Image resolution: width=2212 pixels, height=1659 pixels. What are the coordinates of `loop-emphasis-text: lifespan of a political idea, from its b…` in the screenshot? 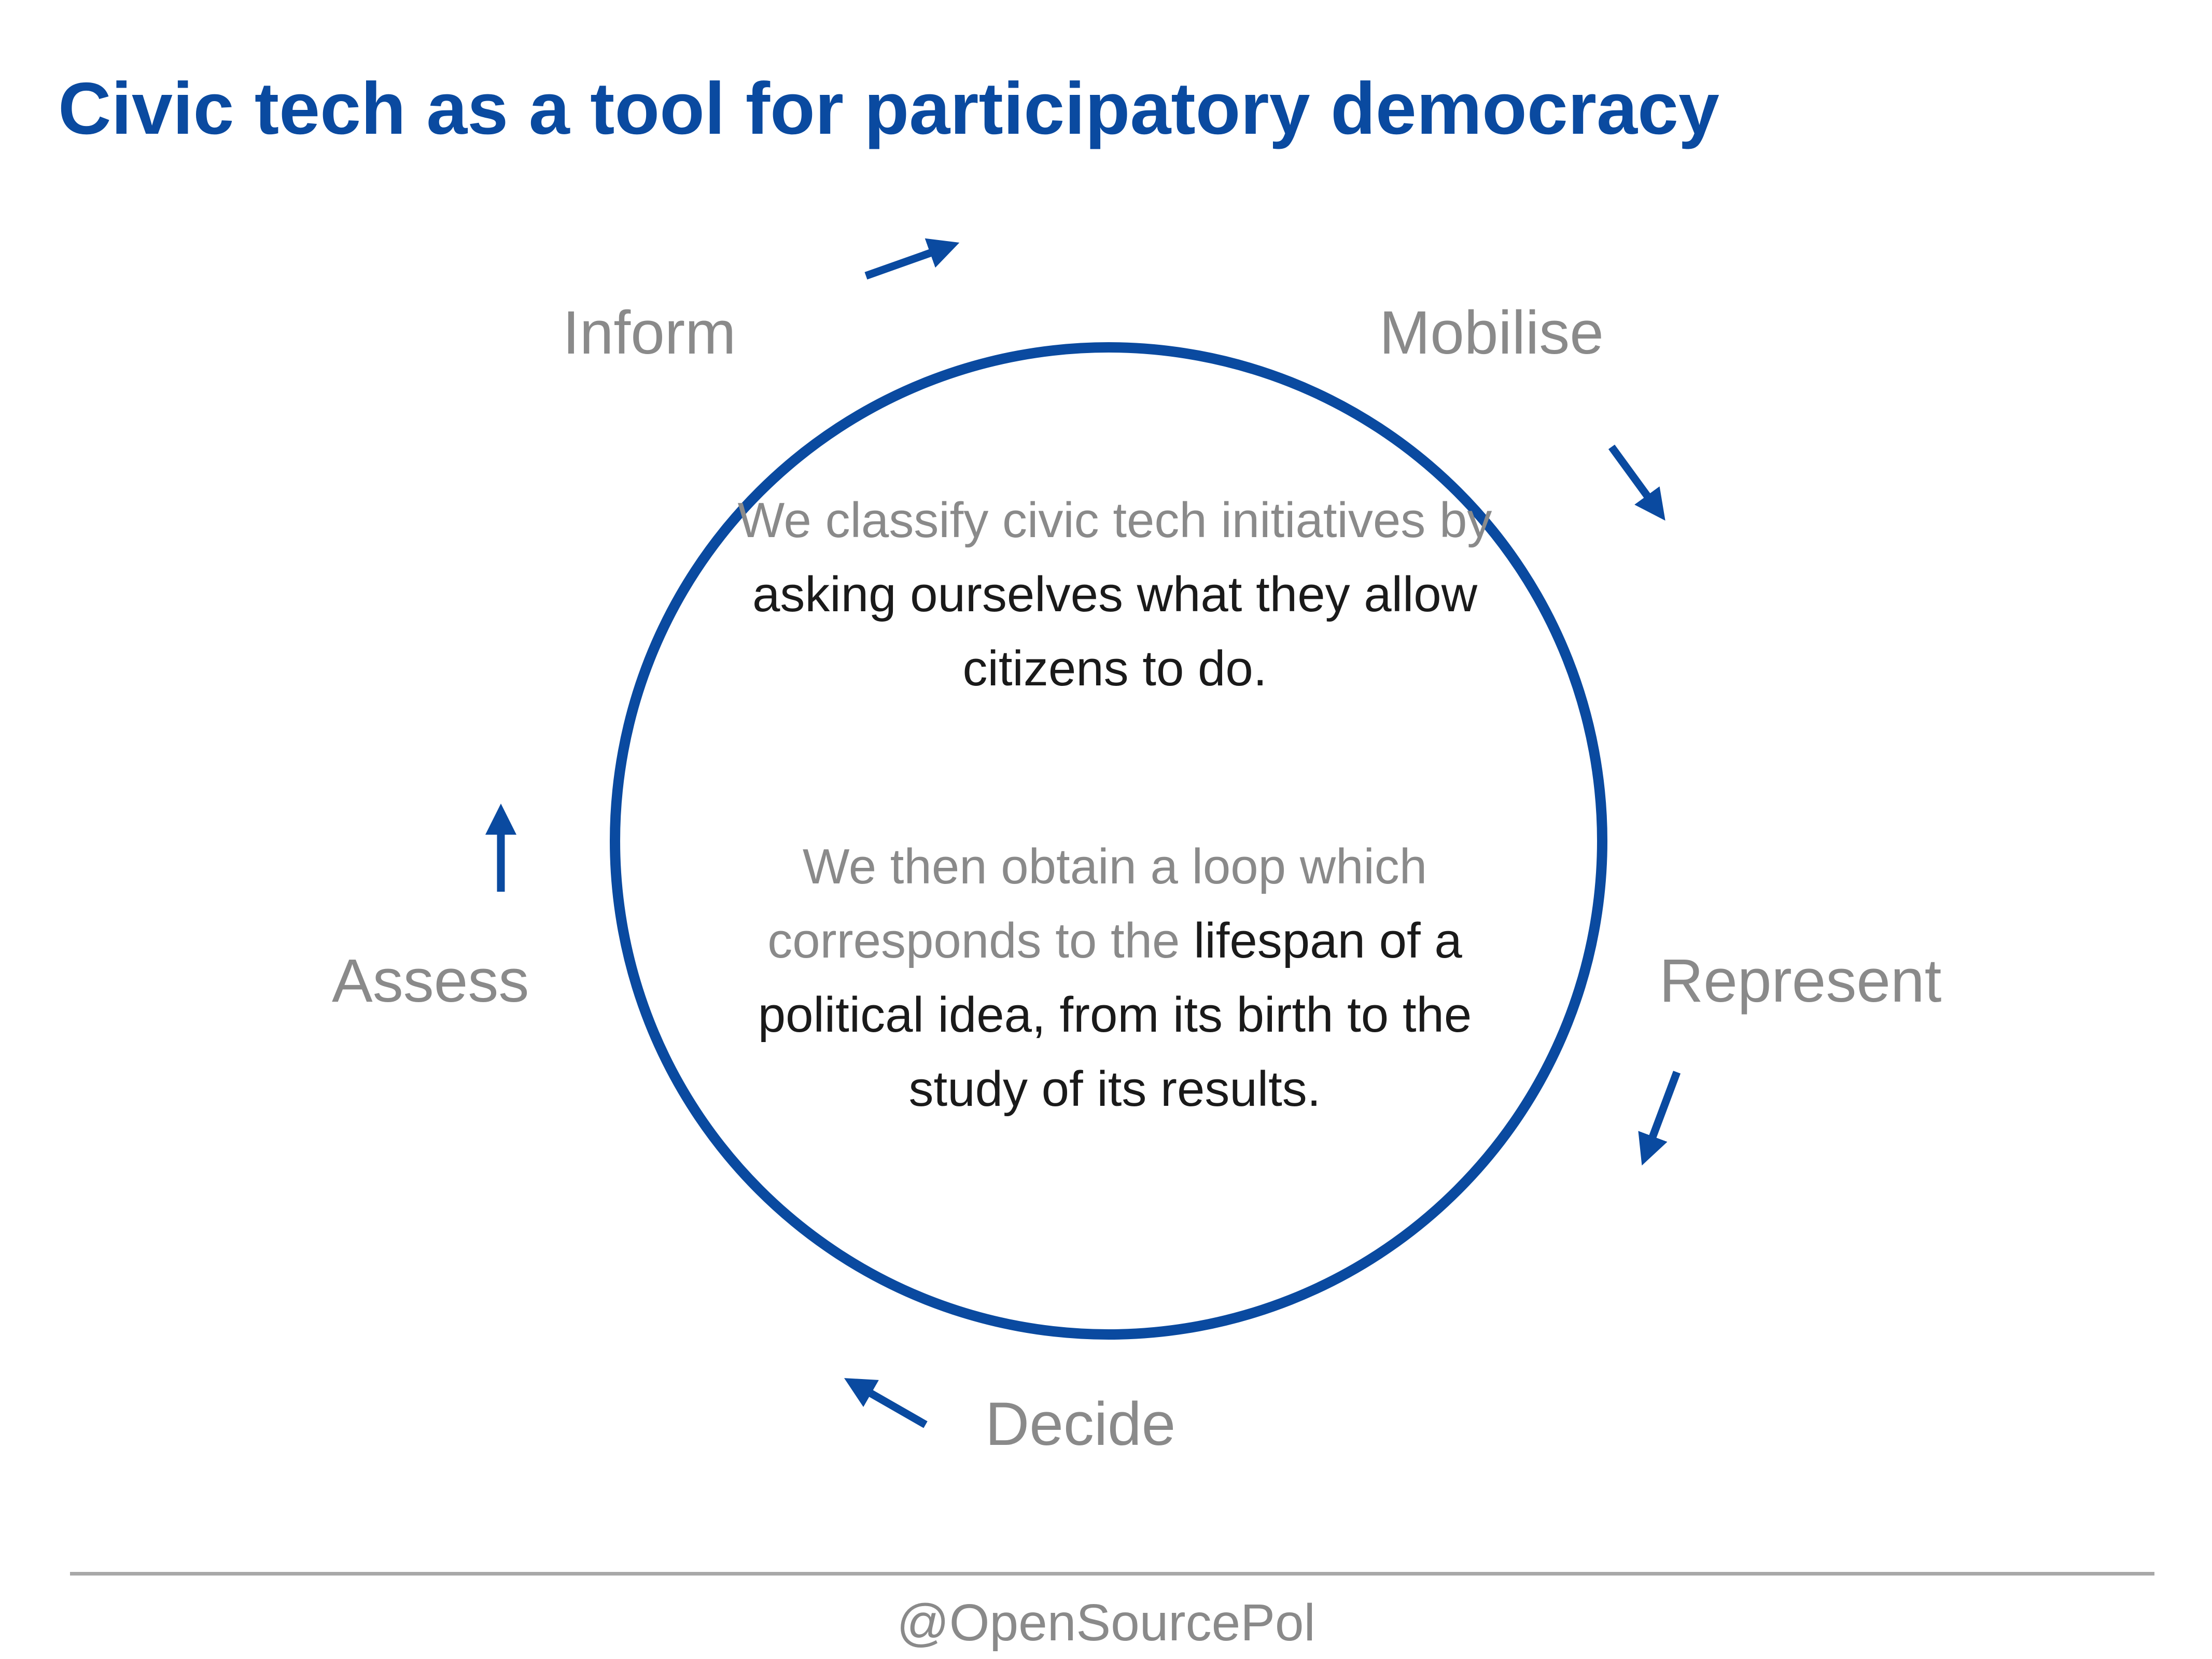 It's located at (1115, 1015).